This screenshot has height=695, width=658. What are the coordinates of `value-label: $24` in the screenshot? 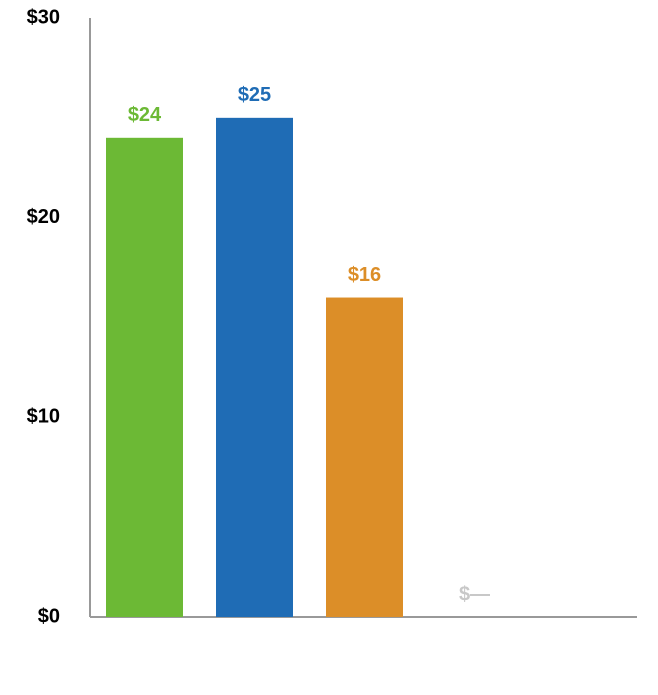 It's located at (145, 115).